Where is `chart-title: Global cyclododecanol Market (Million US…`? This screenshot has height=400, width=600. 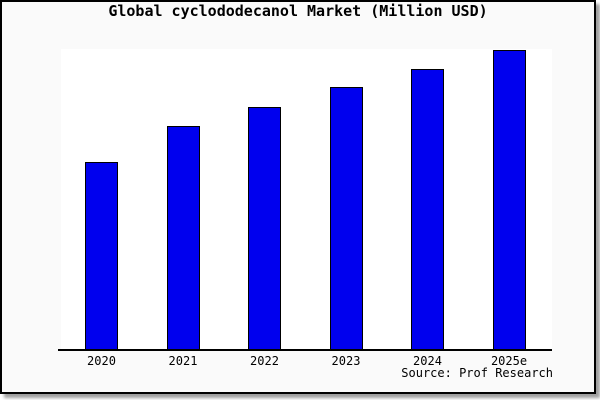 chart-title: Global cyclododecanol Market (Million US… is located at coordinates (298, 11).